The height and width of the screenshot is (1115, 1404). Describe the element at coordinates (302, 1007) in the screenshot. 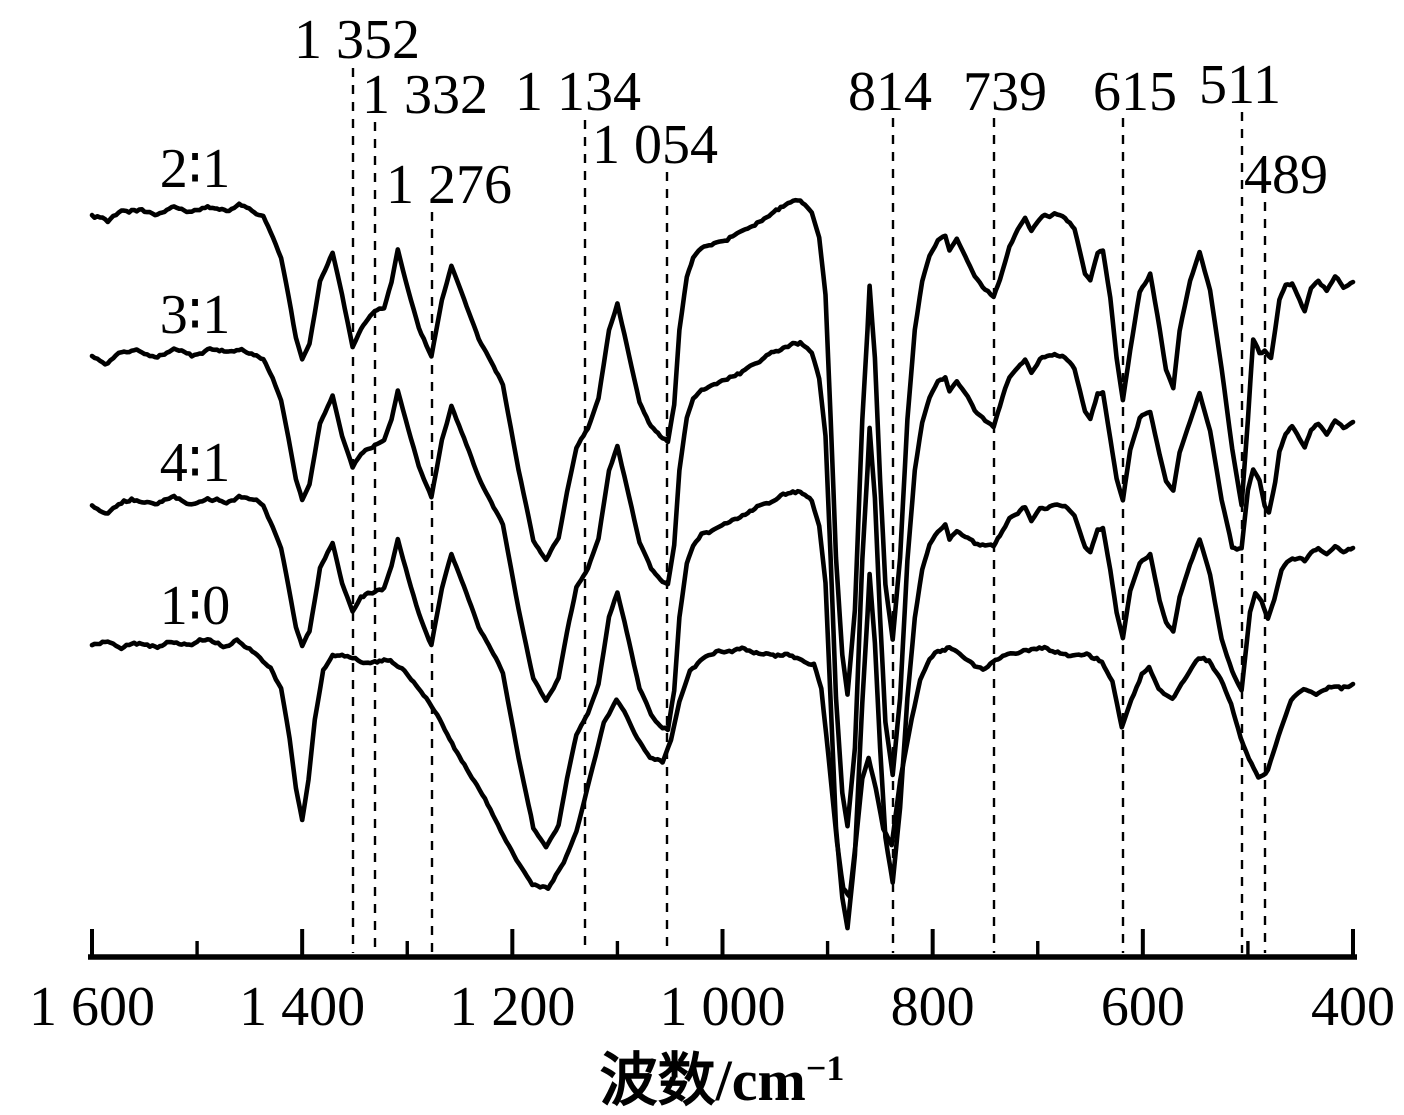

I see `x-axis-tick-label-1400: 1 400` at that location.